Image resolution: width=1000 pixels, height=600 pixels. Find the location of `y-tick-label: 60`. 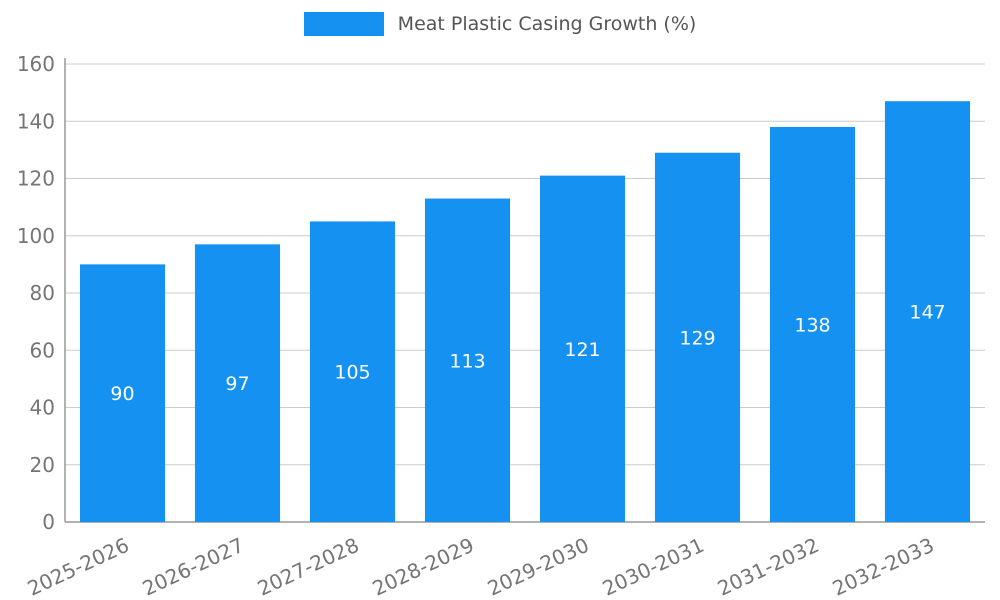

y-tick-label: 60 is located at coordinates (42, 350).